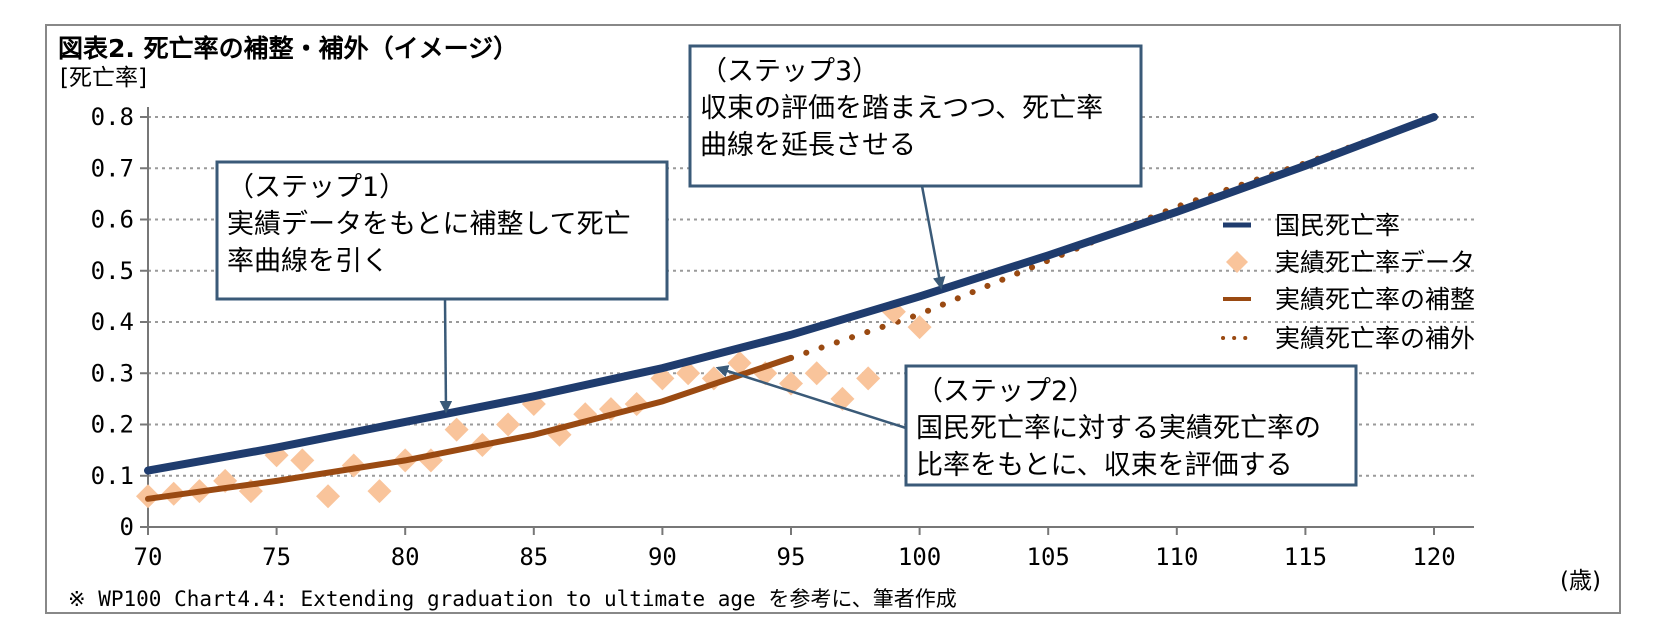  Describe the element at coordinates (112, 271) in the screenshot. I see `y-tick-label: 0.5` at that location.